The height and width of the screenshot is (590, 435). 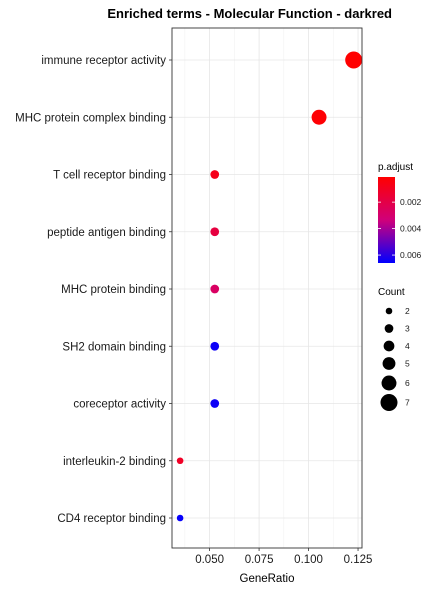 I want to click on x-tick-label: 0.050, so click(x=209, y=560).